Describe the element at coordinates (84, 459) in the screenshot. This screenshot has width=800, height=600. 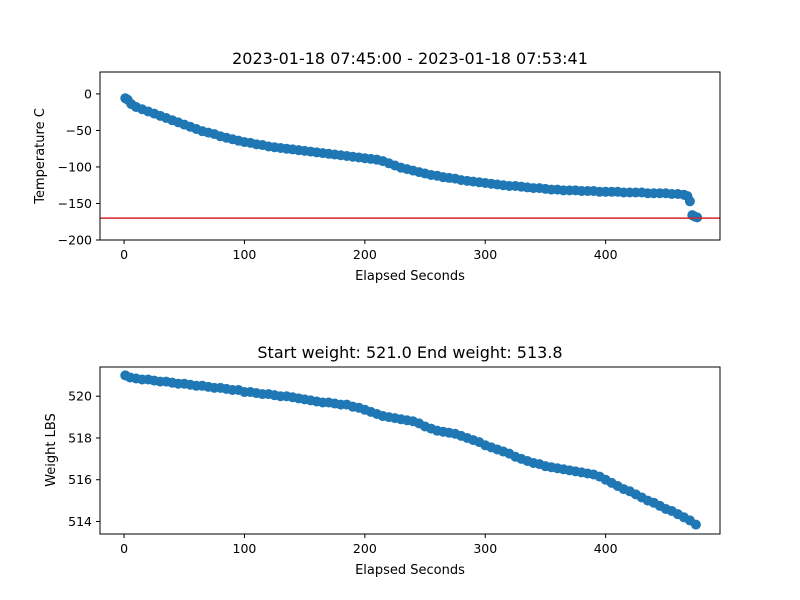
I see `y-ticks: 514 516 518 520` at that location.